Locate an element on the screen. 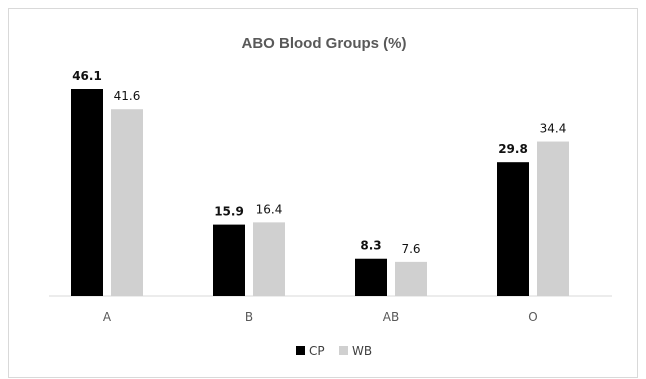 This screenshot has width=646, height=379. x-tick-label-b: B is located at coordinates (249, 317).